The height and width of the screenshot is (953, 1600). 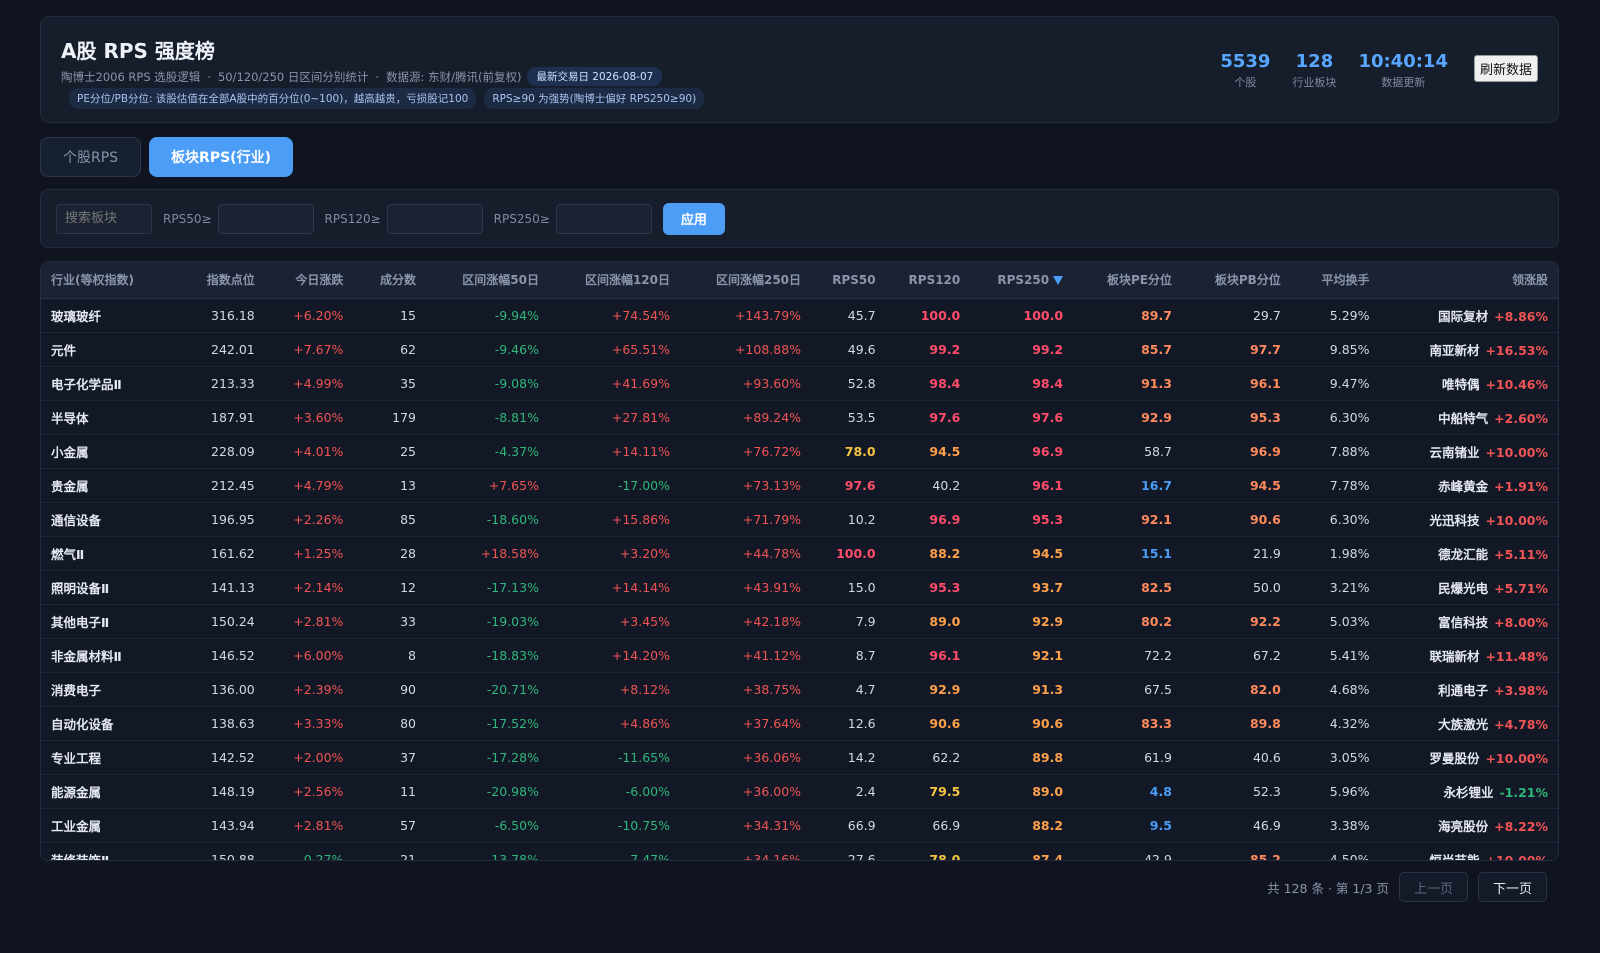 I want to click on col-header-gain120: 区间涨幅120日, so click(x=614, y=280).